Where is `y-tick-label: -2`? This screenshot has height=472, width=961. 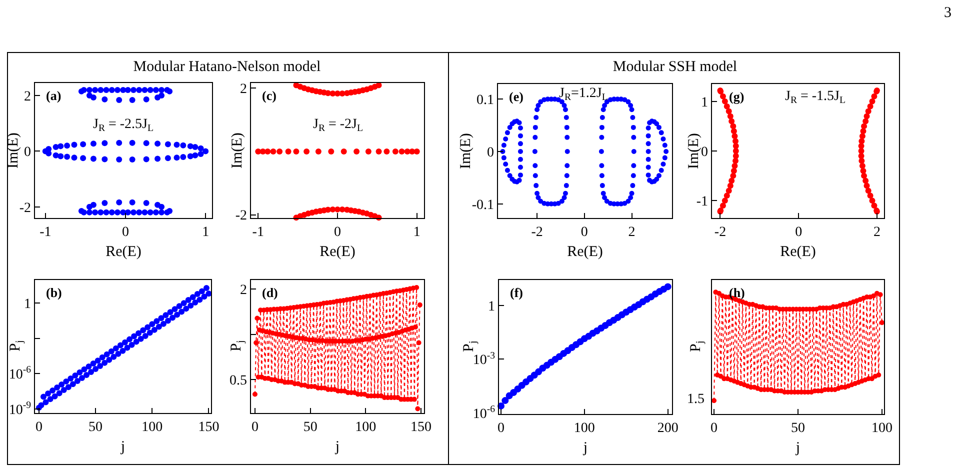 y-tick-label: -2 is located at coordinates (241, 216).